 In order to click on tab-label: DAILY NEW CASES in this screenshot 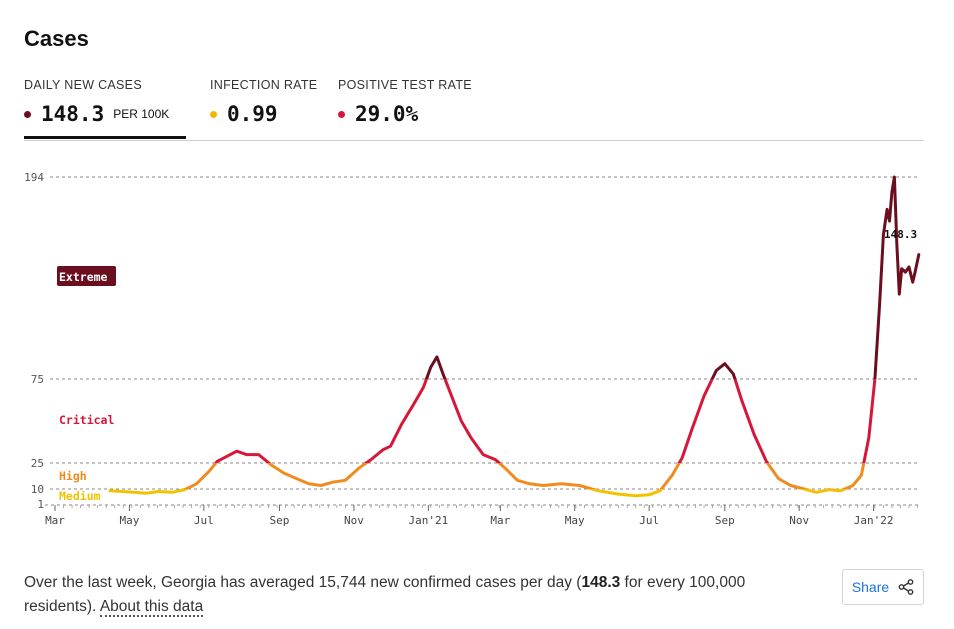, I will do `click(83, 85)`.